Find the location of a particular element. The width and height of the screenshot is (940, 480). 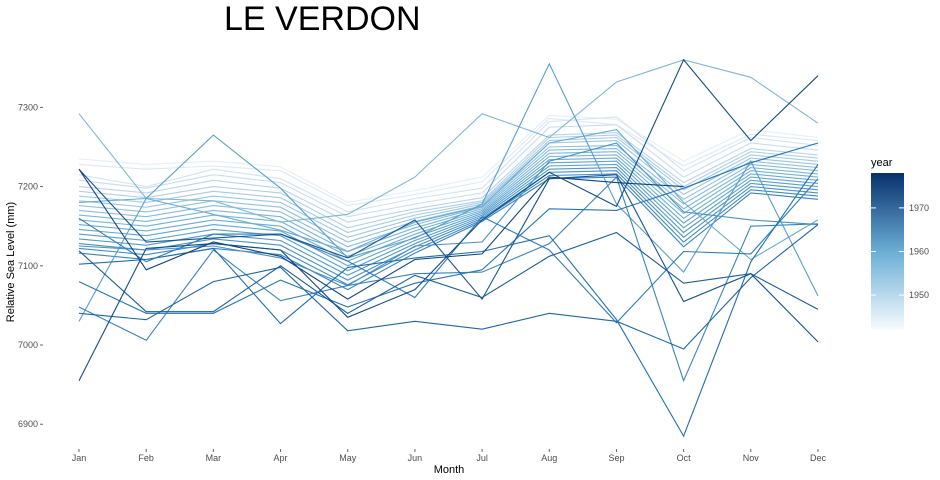

x-tick-label: Apr is located at coordinates (281, 458).